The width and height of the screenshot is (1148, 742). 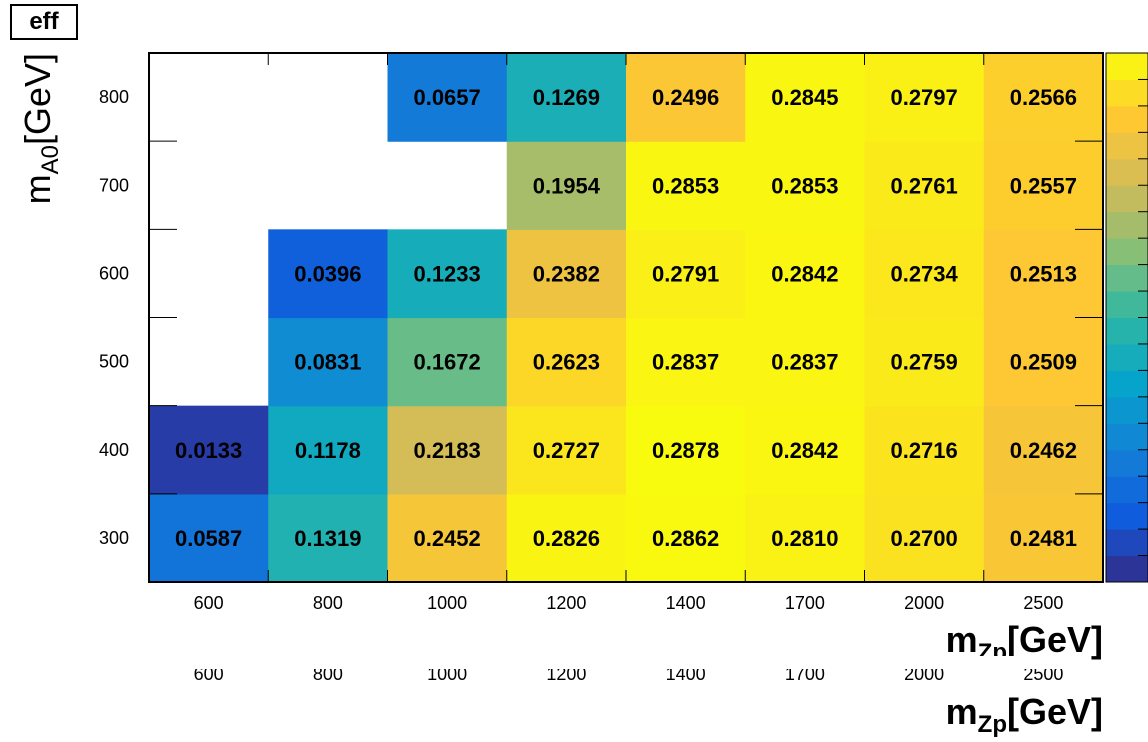 I want to click on cell-value-label: 0.2183, so click(x=446, y=450).